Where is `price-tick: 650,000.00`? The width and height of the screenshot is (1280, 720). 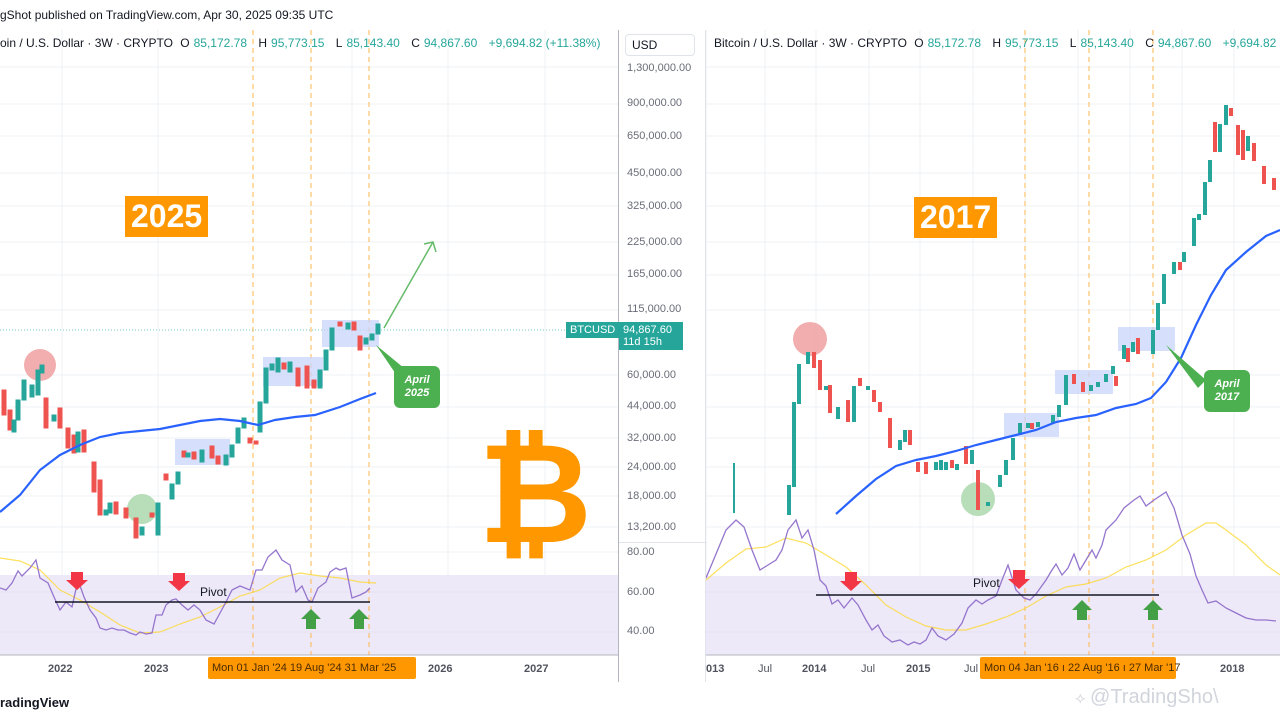
price-tick: 650,000.00 is located at coordinates (655, 136).